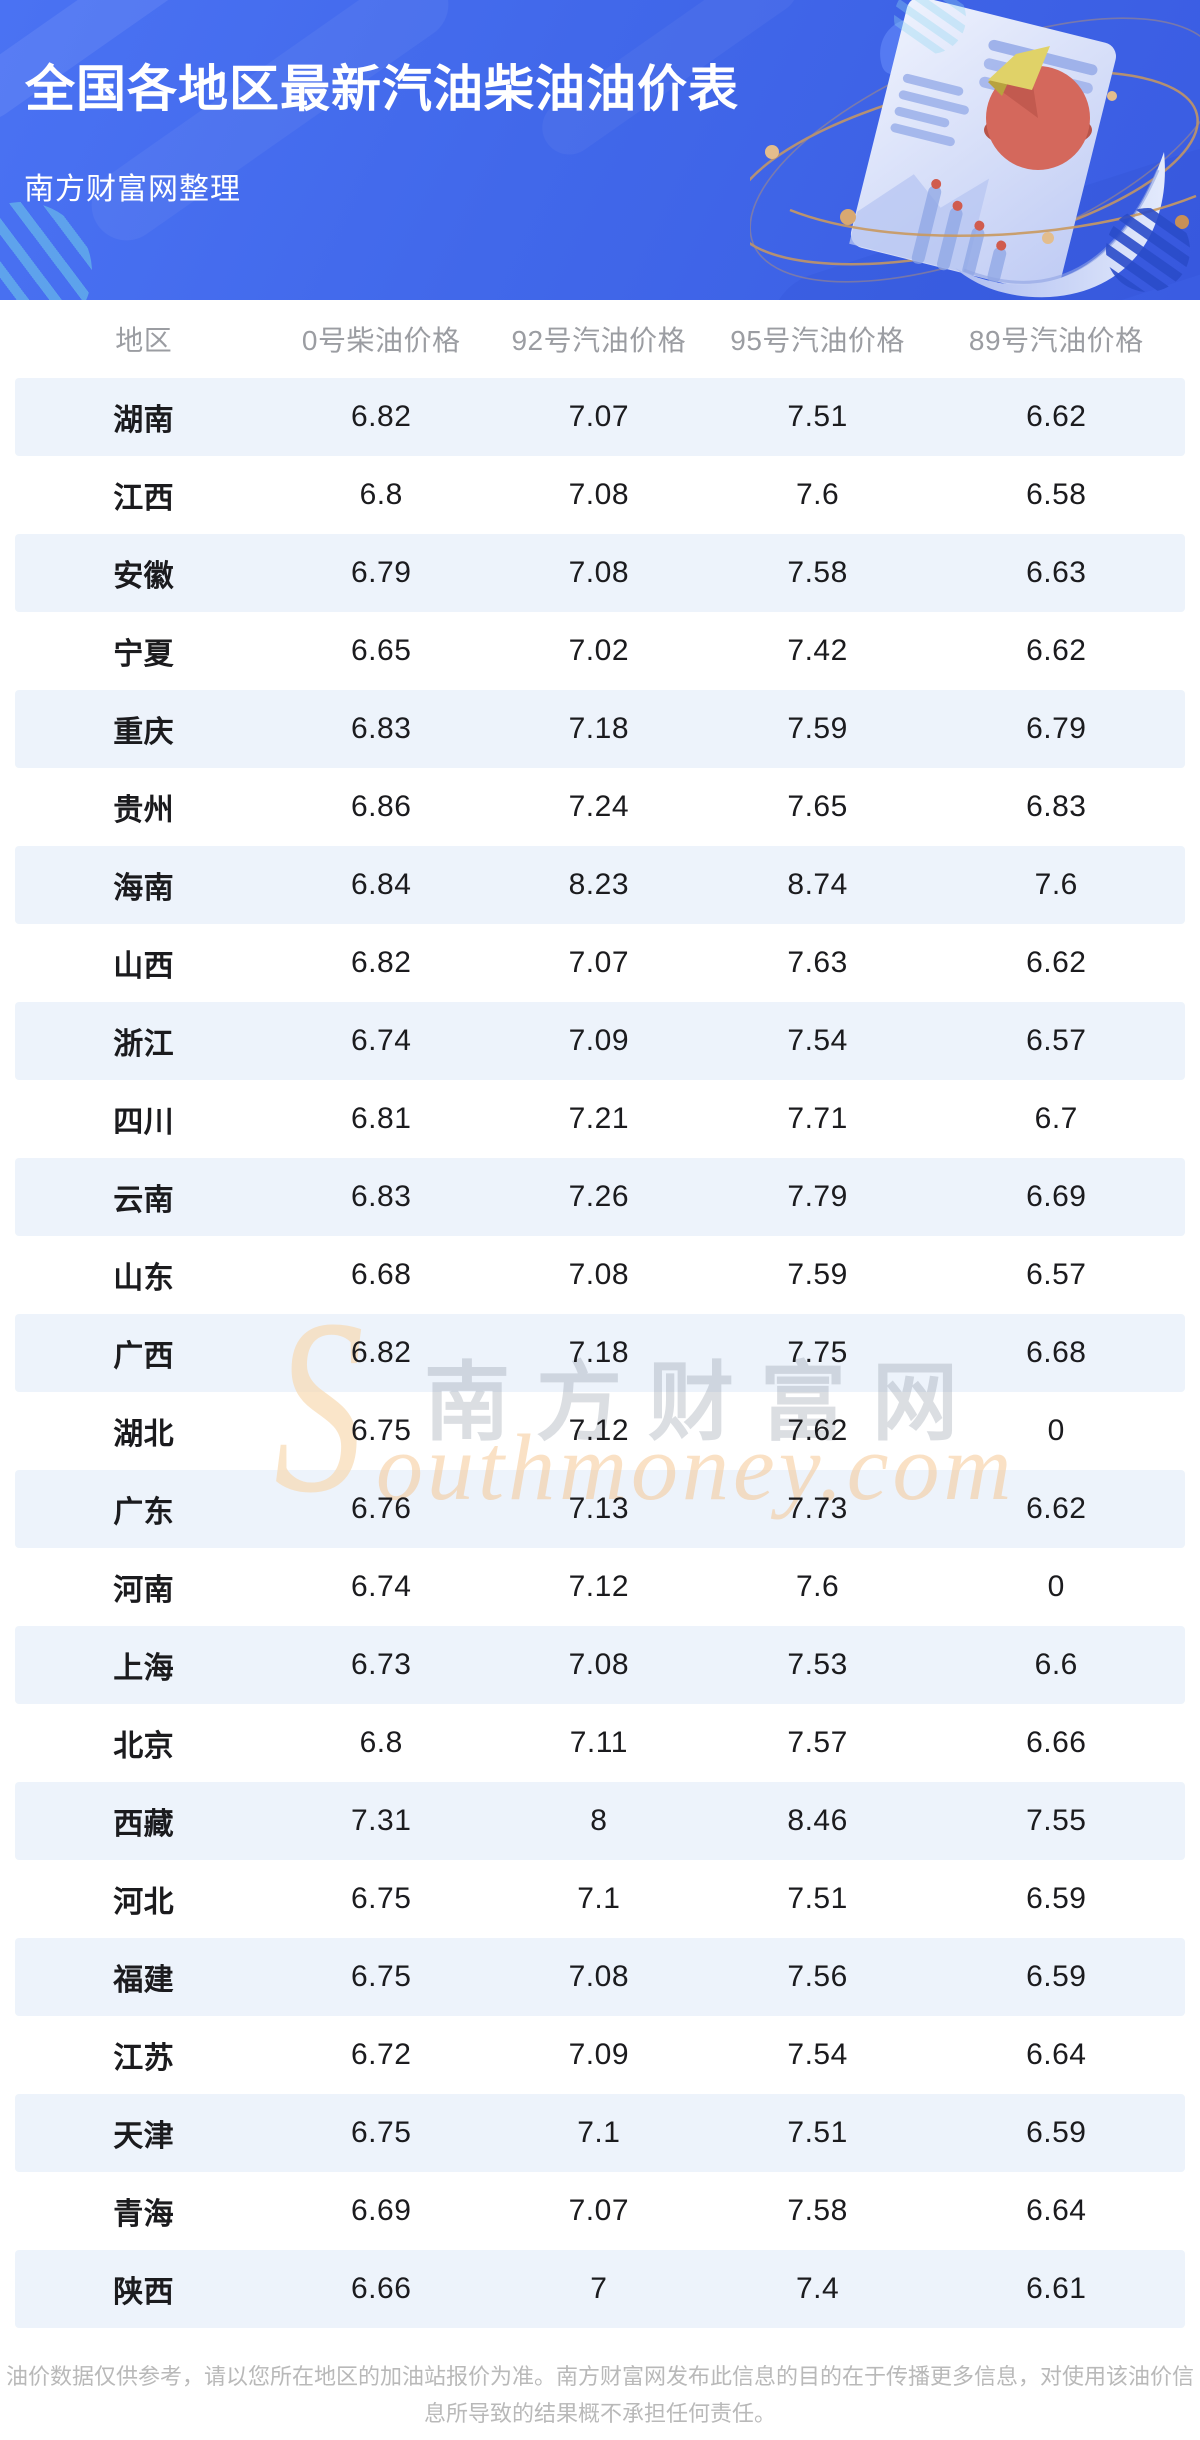 This screenshot has width=1200, height=2440. I want to click on table-row: 青海 6.69 7.07 7.58 6.64, so click(600, 2211).